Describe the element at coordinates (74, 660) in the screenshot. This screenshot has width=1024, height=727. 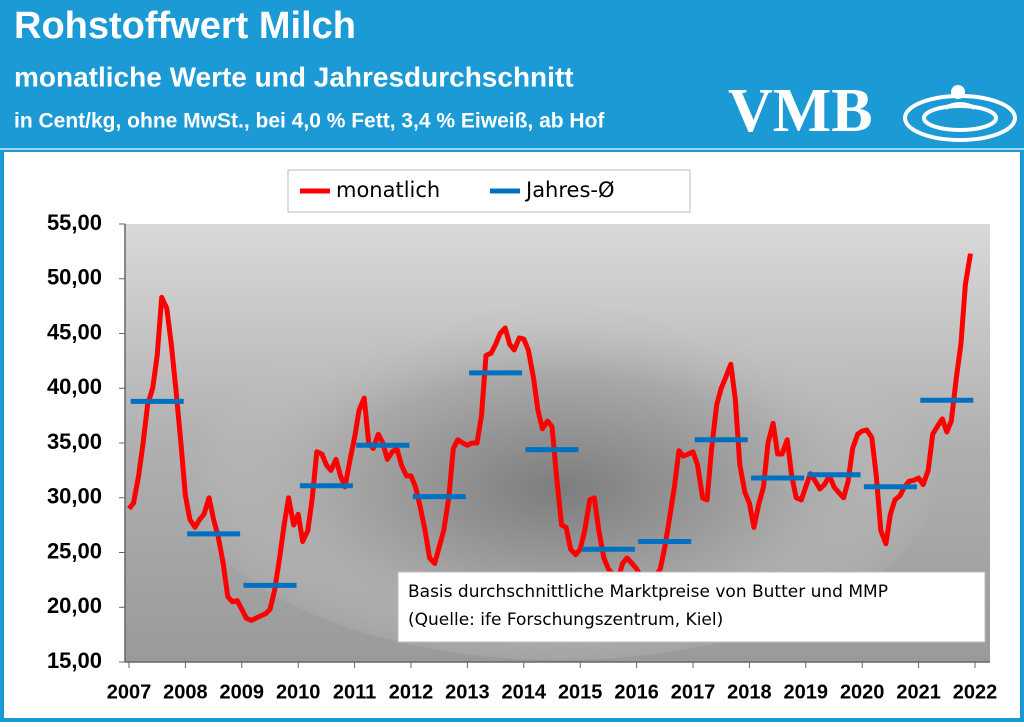
I see `y-tick-label: 15,00` at that location.